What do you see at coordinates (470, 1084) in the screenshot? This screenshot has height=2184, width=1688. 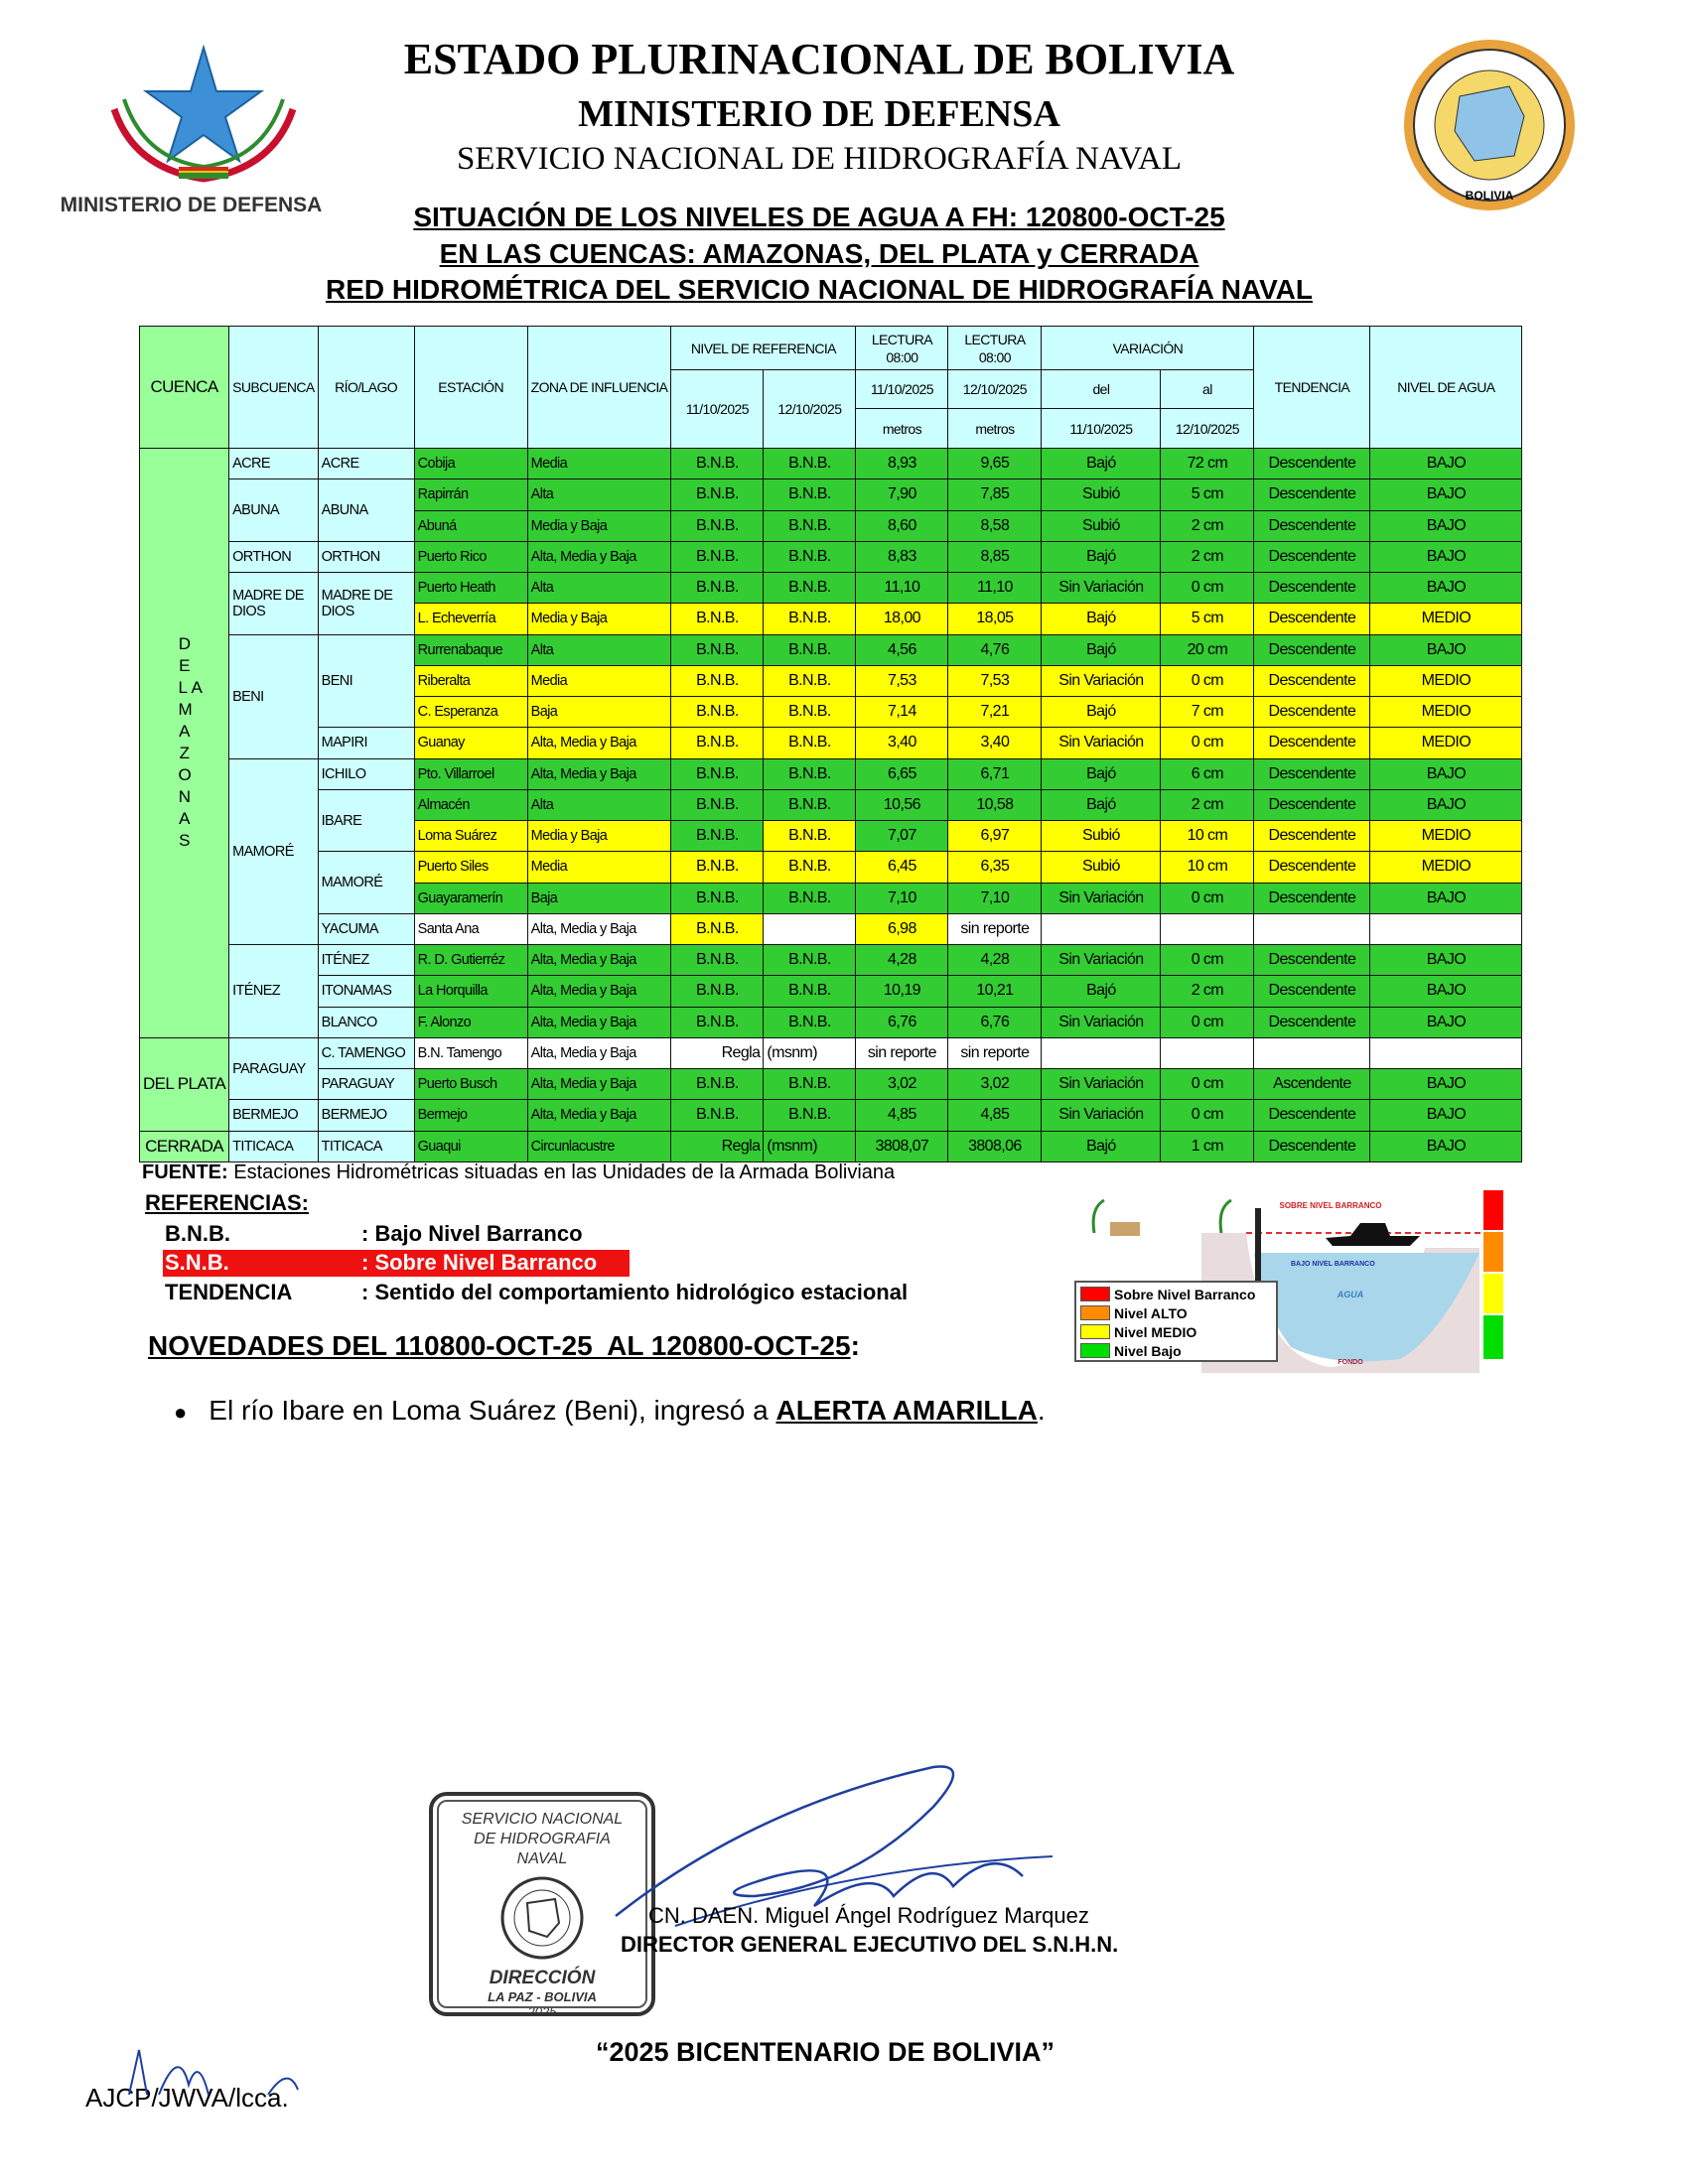 I see `cell-estacion: Puerto Busch` at bounding box center [470, 1084].